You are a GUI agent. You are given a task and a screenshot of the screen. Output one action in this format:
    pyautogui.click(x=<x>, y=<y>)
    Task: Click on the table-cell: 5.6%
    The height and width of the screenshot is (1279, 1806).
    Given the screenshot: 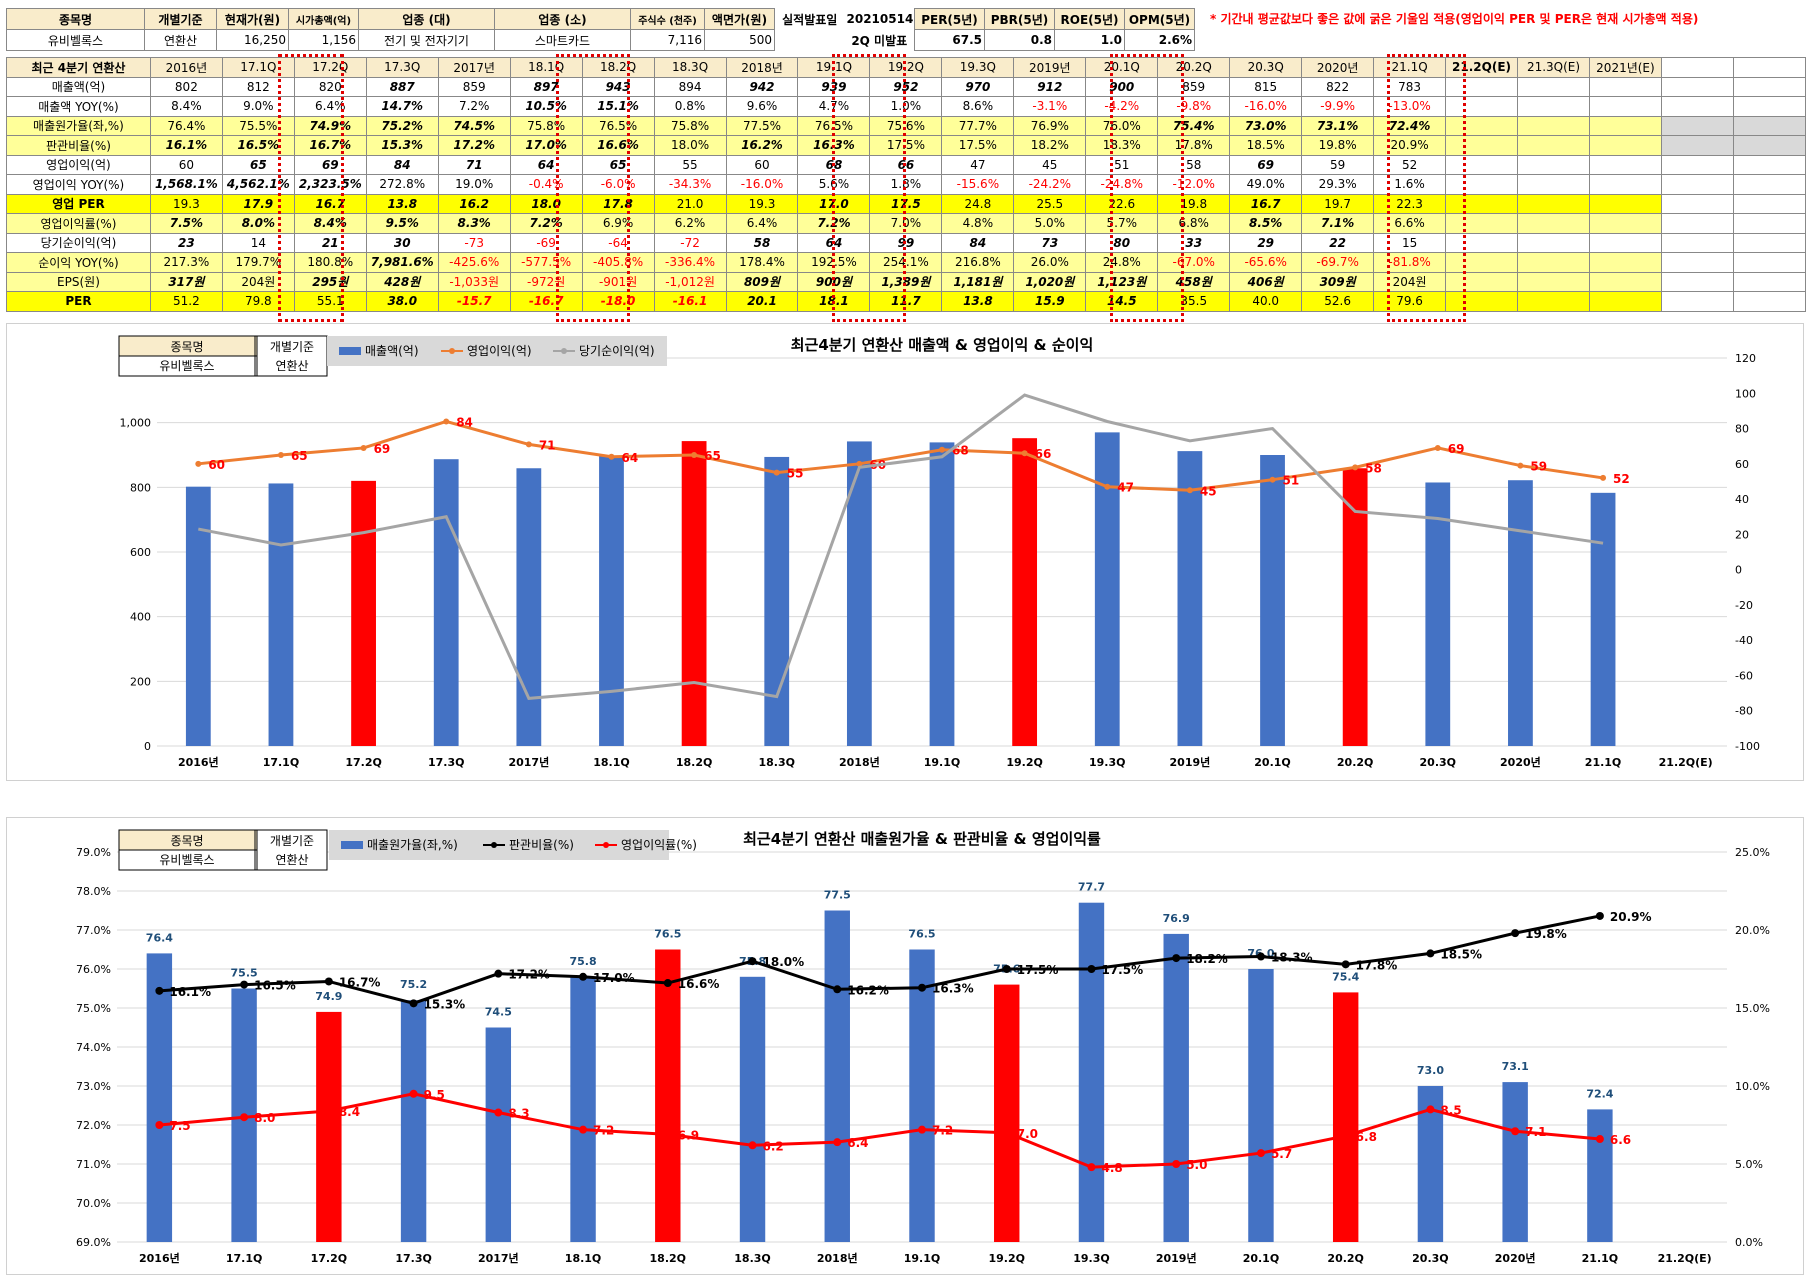 What is the action you would take?
    pyautogui.click(x=834, y=184)
    